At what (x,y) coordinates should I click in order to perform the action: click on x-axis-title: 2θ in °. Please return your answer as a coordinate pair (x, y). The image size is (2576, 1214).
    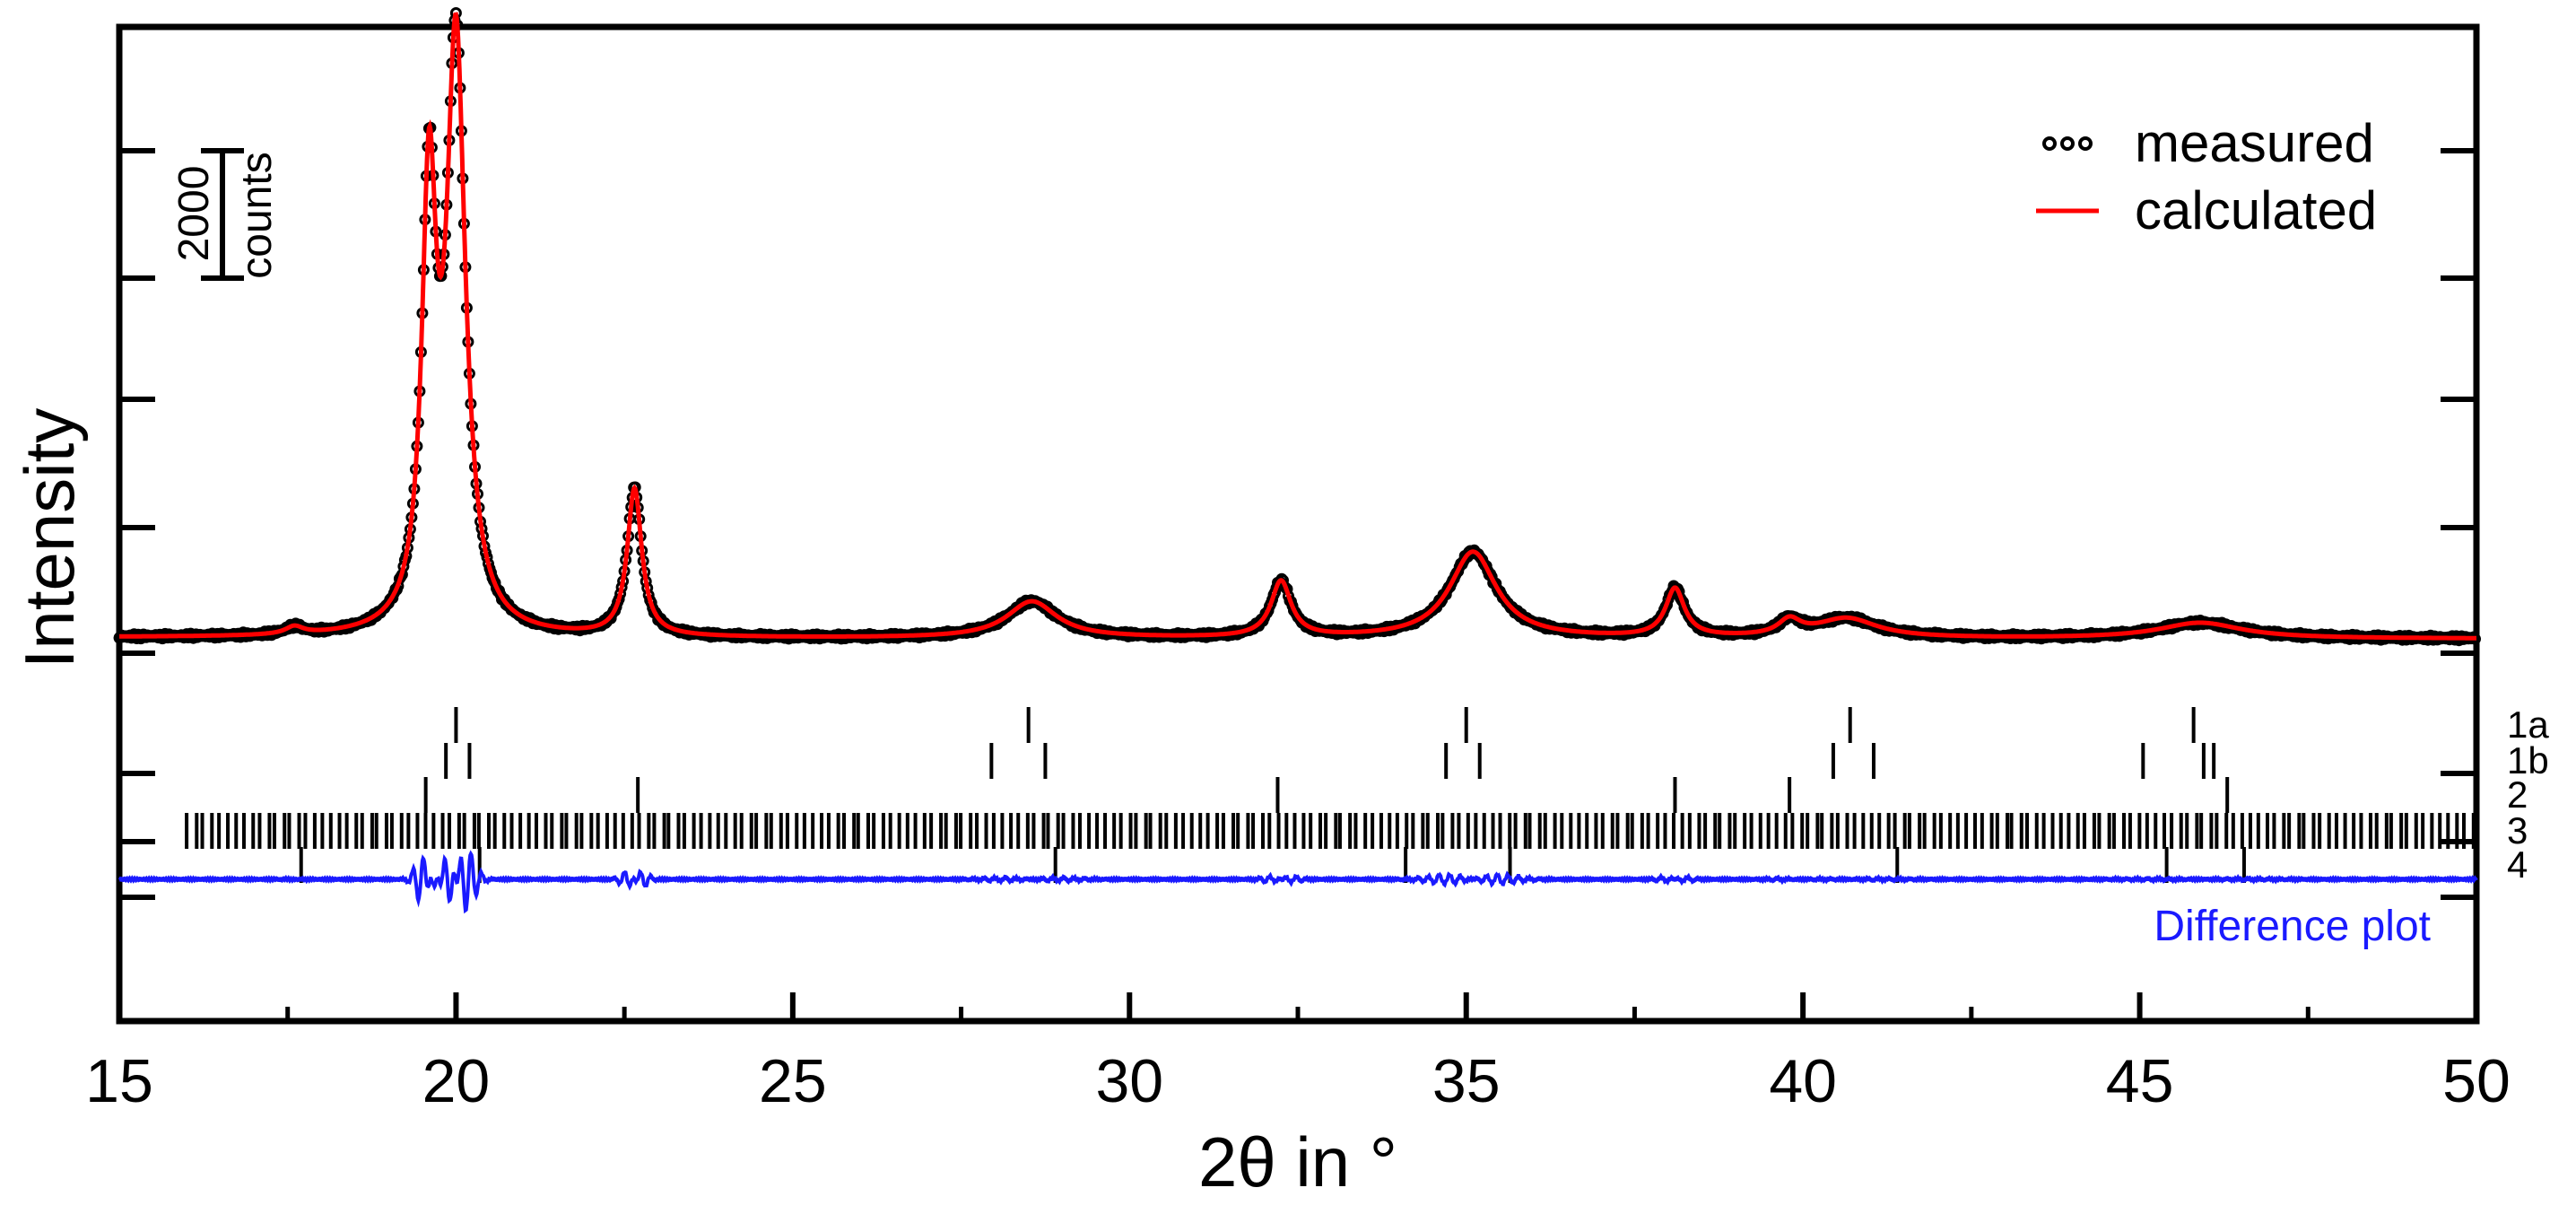
    Looking at the image, I should click on (1297, 1161).